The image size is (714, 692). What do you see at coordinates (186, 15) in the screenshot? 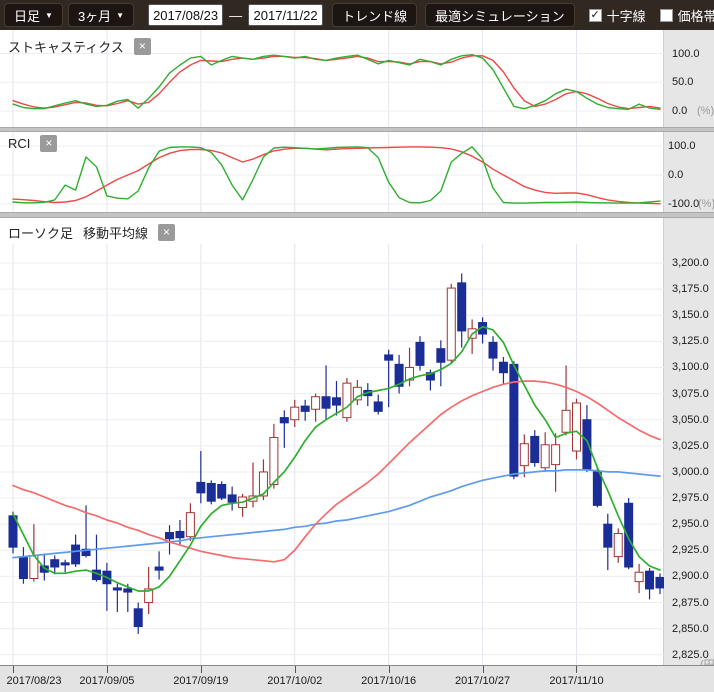
I see `date-from-input: 2017/08/23` at bounding box center [186, 15].